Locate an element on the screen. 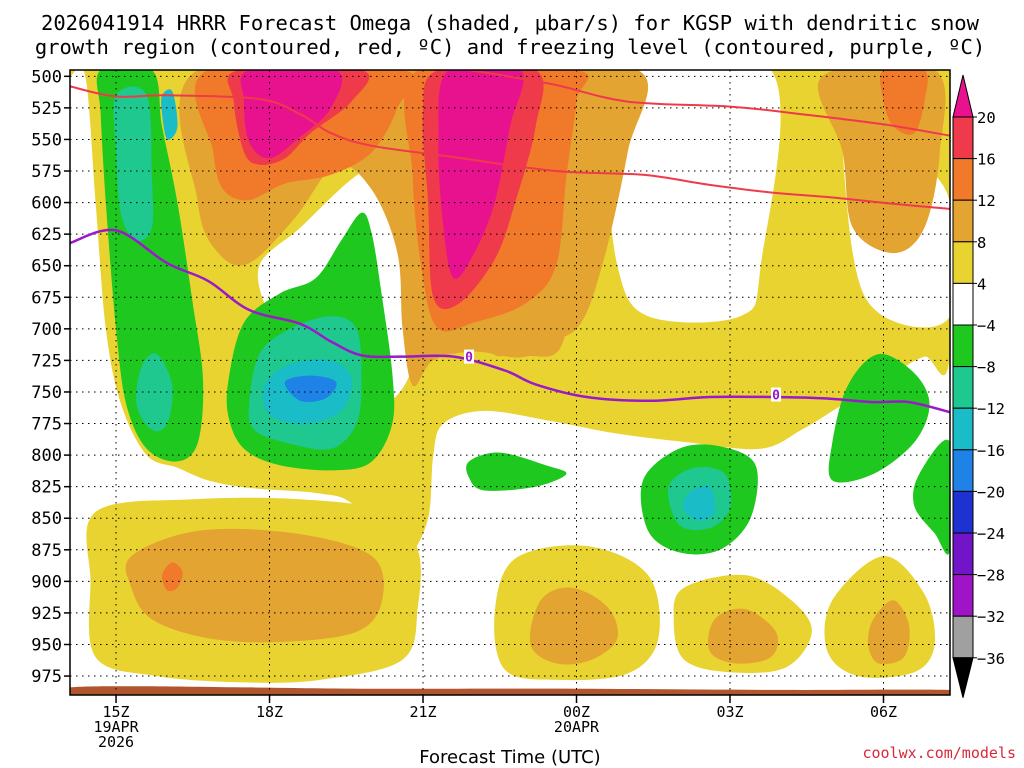  freezing-level-label-1: 0 is located at coordinates (776, 395).